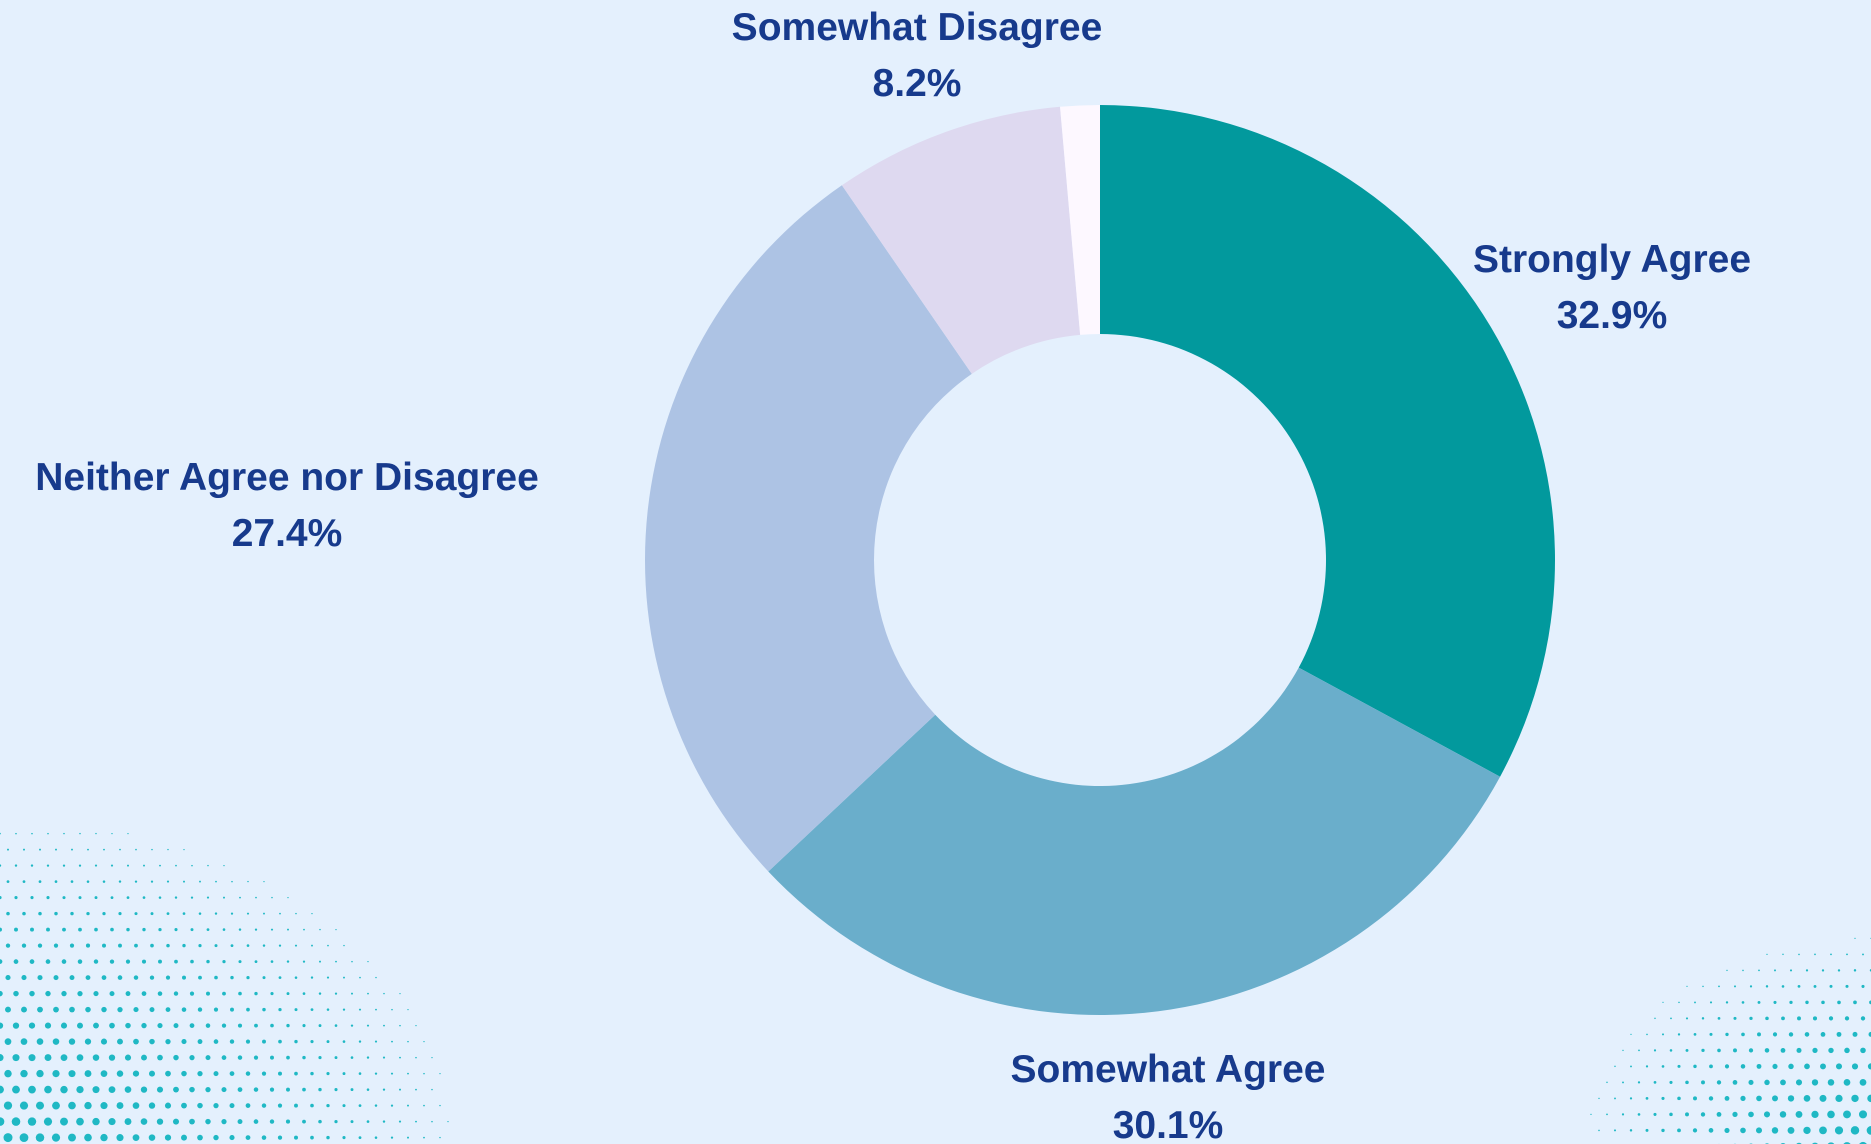  Describe the element at coordinates (1327, 441) in the screenshot. I see `donut-slice-strongly-agree` at that location.